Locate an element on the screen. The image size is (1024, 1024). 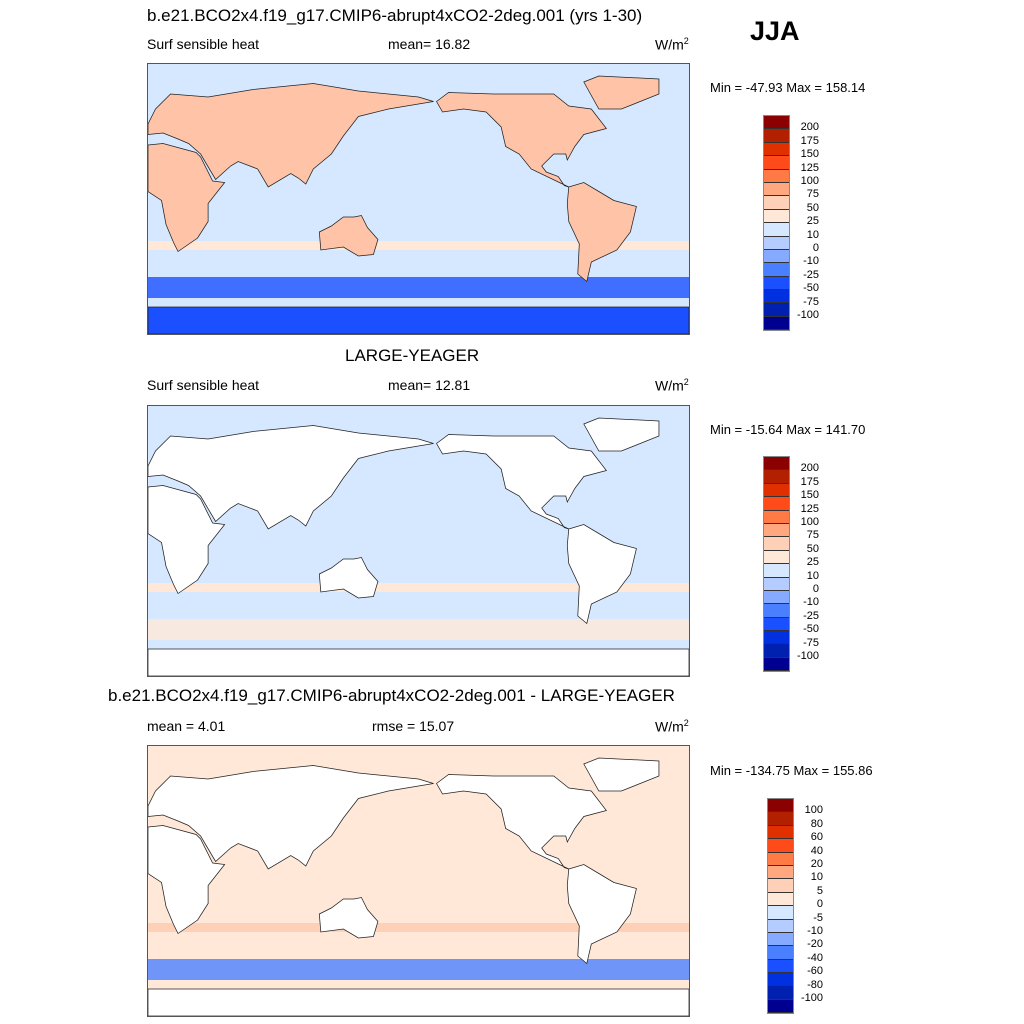
colorbar-label: 60 is located at coordinates (816, 837).